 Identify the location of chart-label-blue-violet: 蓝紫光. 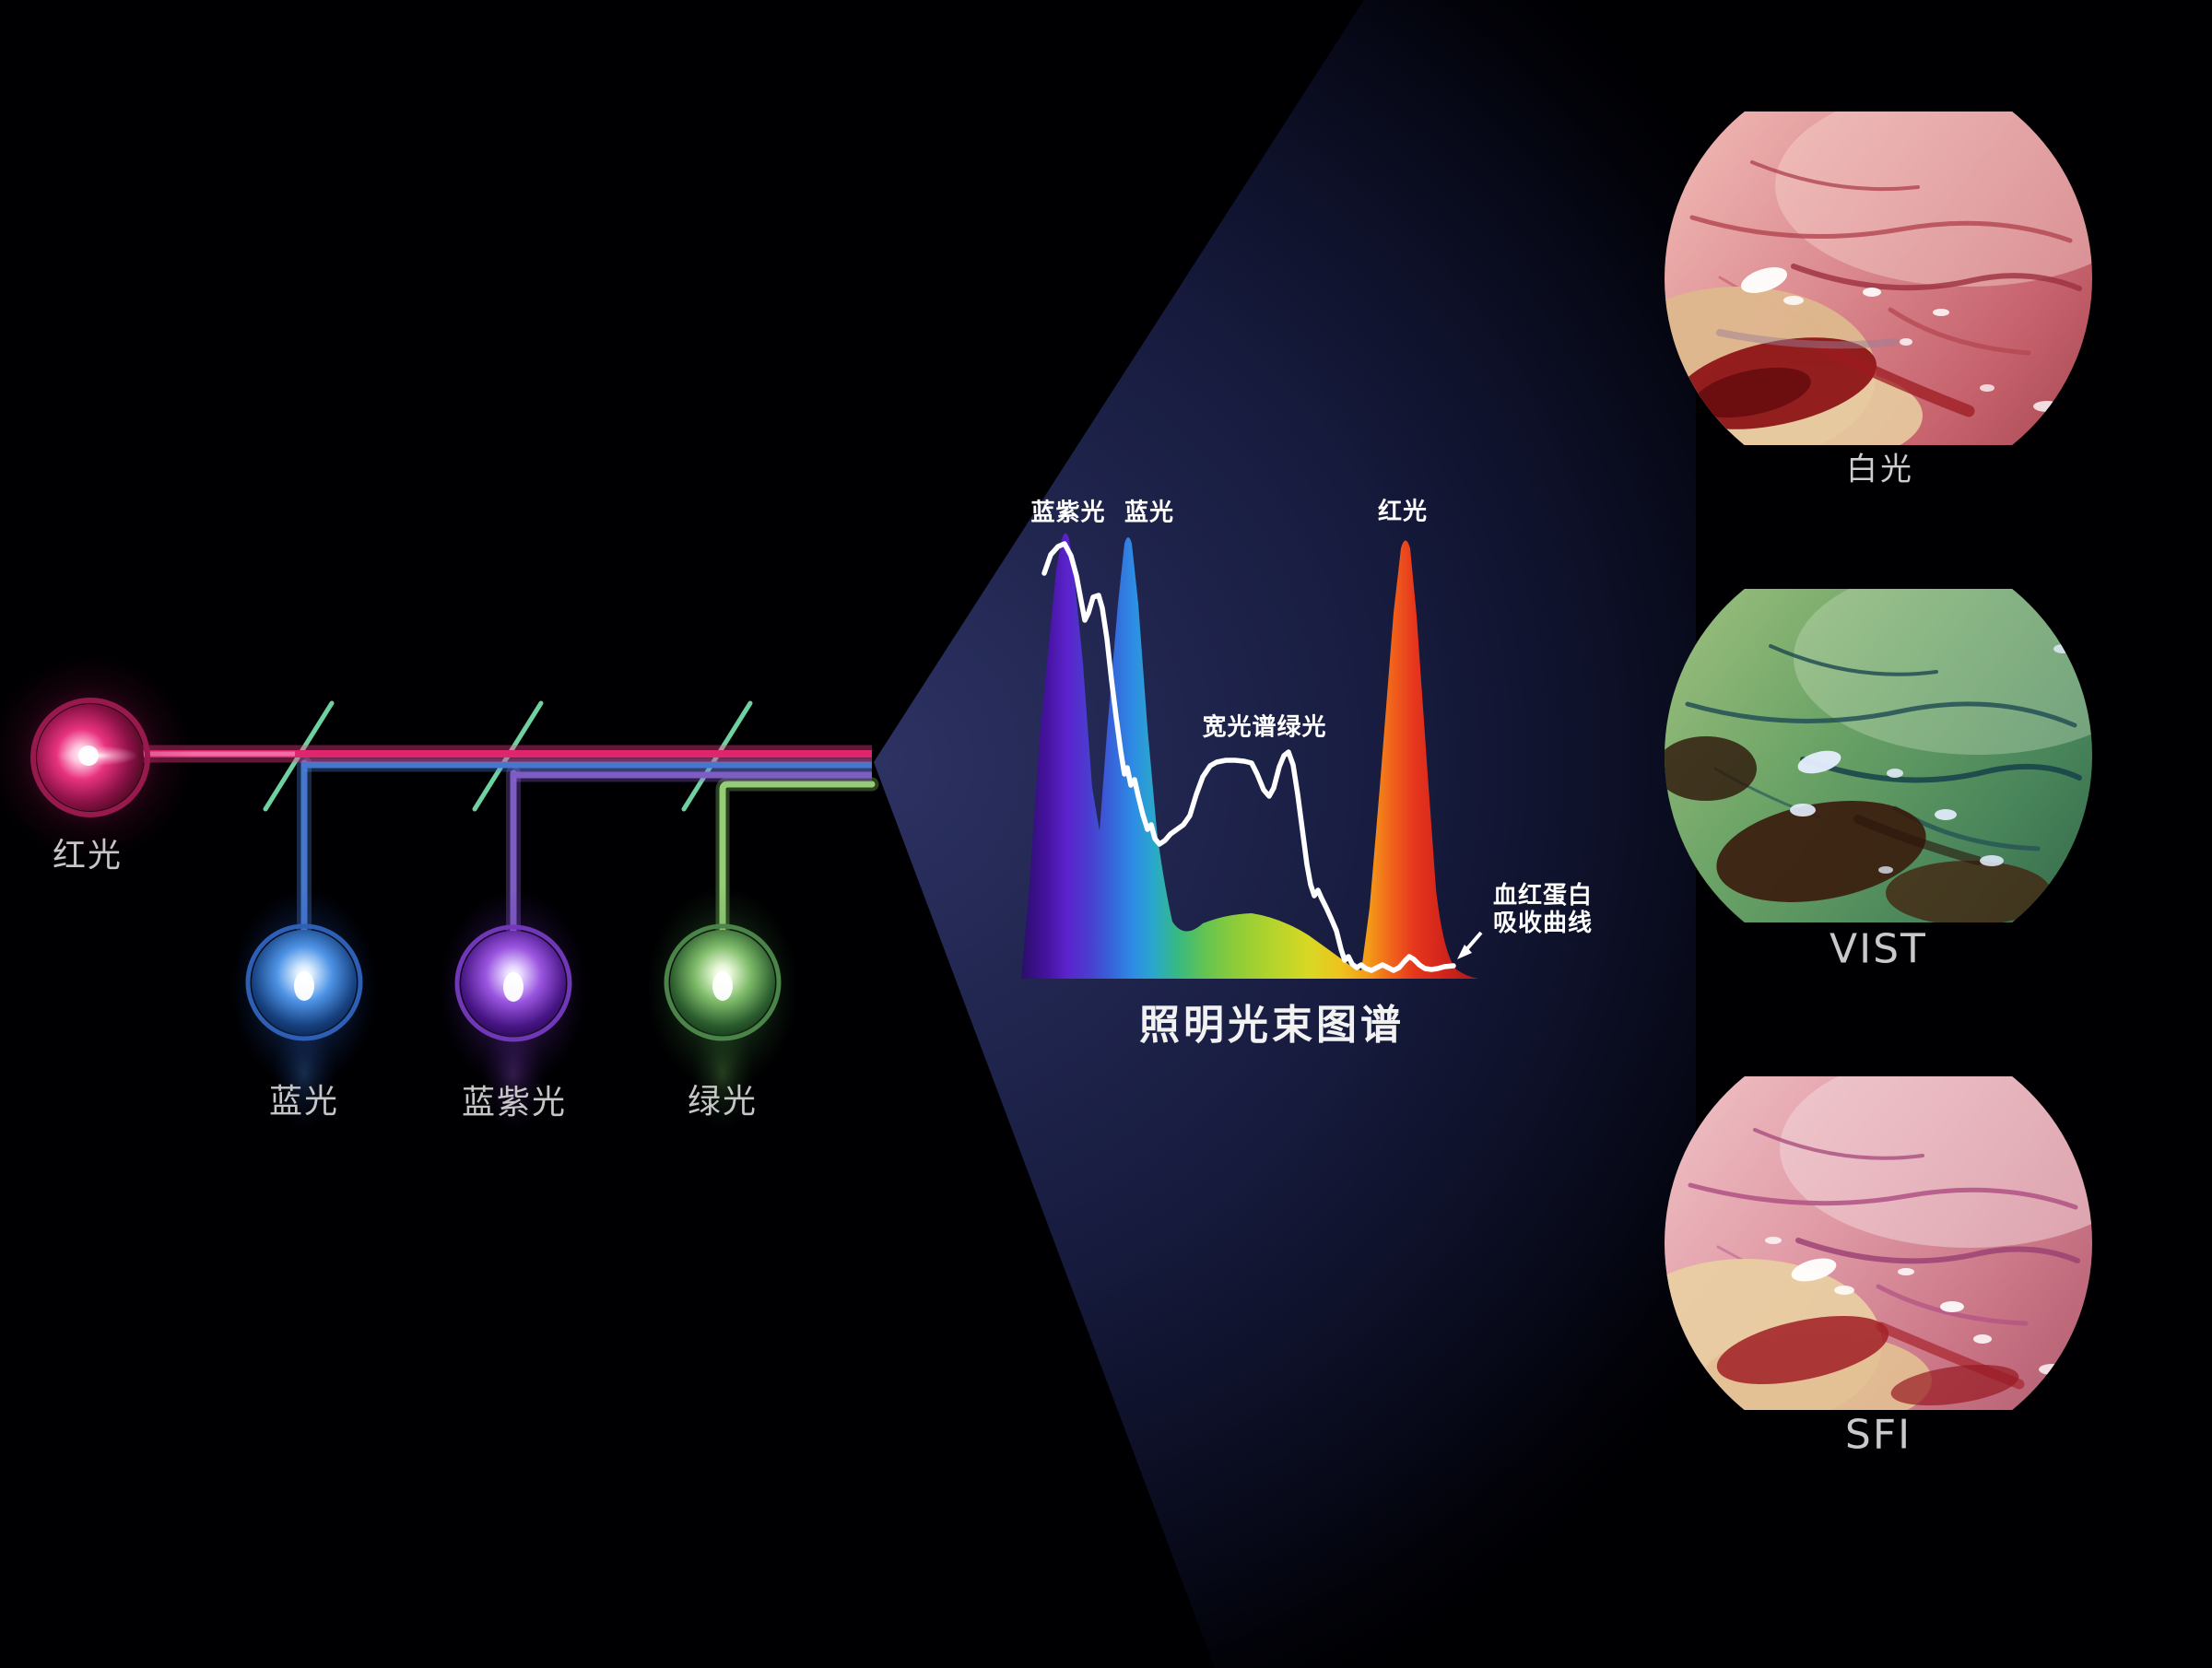
(1068, 513).